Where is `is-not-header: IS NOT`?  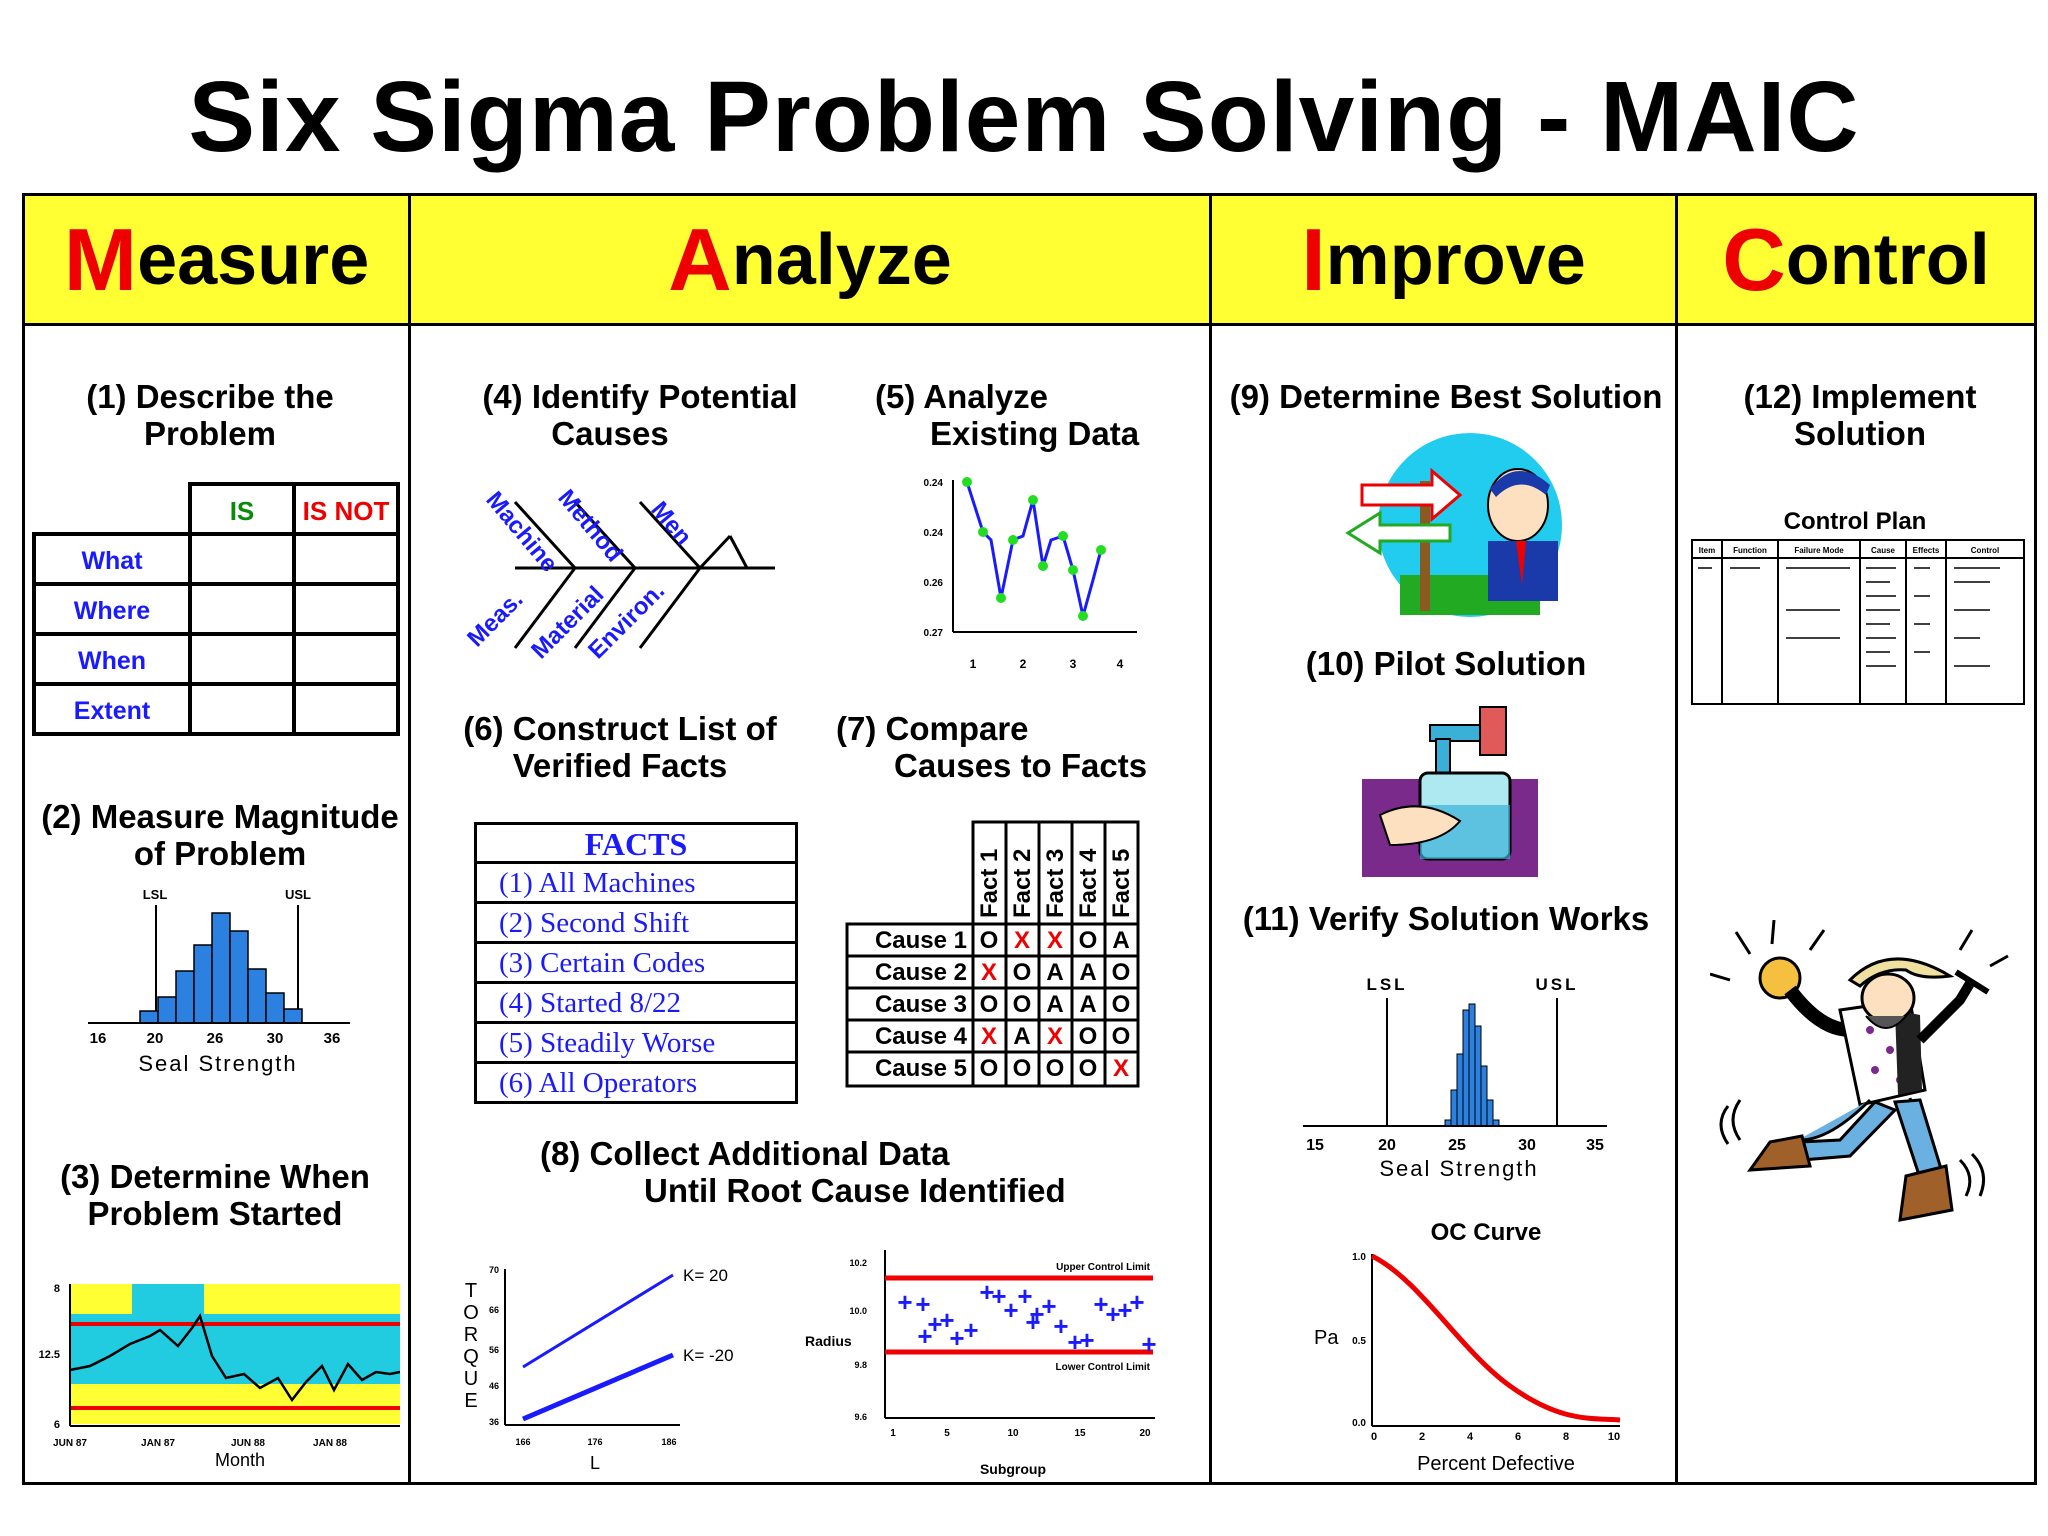
is-not-header: IS NOT is located at coordinates (346, 511).